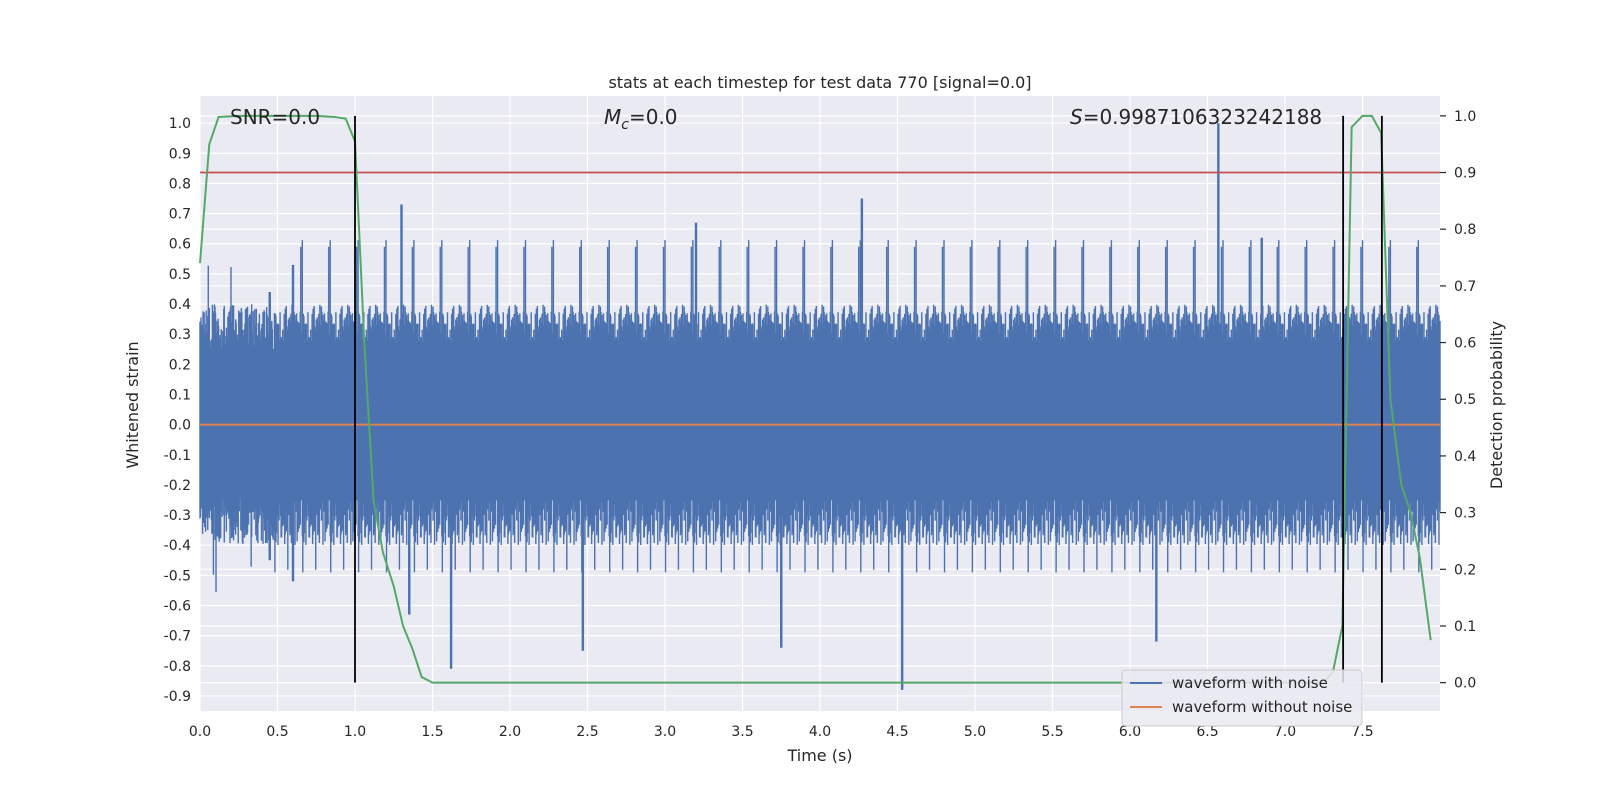  What do you see at coordinates (177, 576) in the screenshot?
I see `y-tick-label: -0.5` at bounding box center [177, 576].